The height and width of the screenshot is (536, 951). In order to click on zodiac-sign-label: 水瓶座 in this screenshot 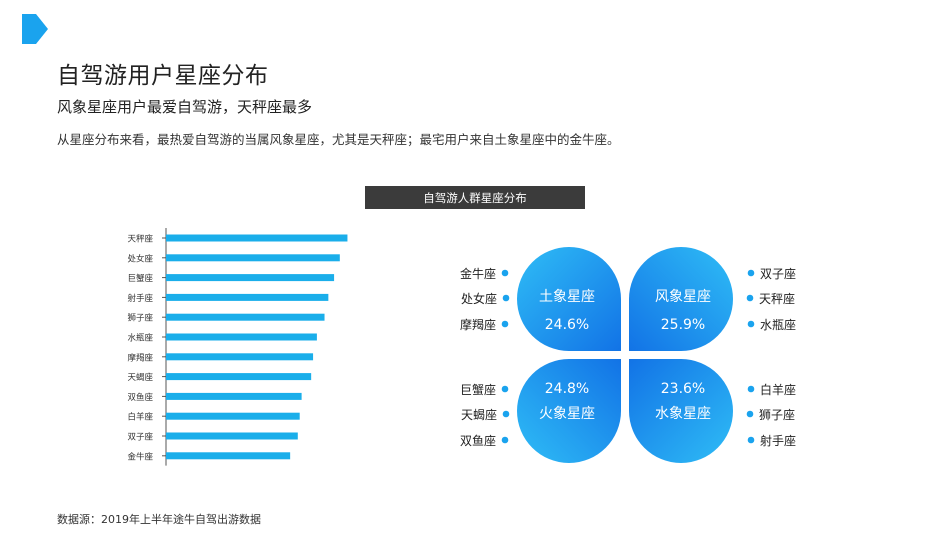, I will do `click(778, 324)`.